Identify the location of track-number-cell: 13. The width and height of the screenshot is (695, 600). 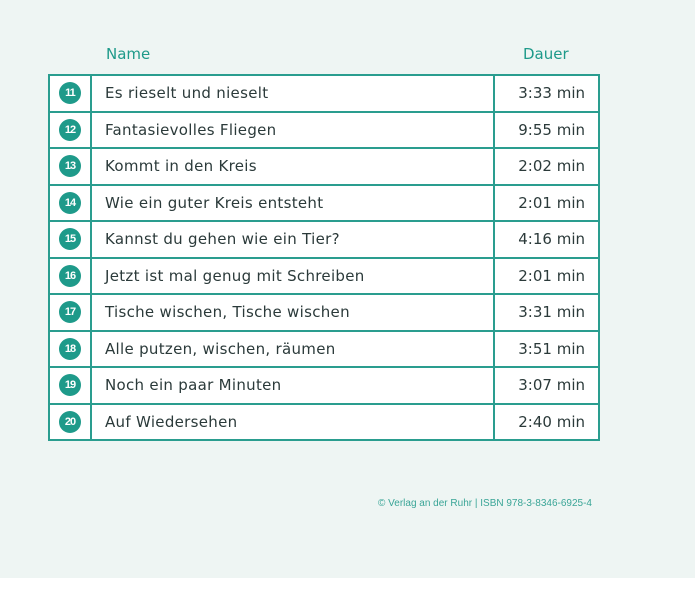
(70, 166).